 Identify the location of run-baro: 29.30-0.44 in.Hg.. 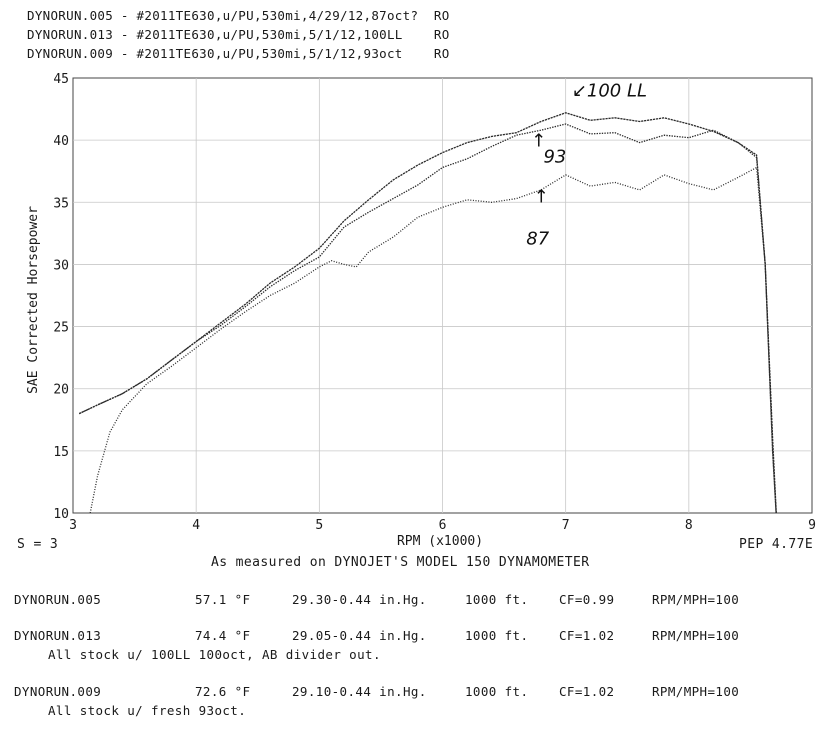
(359, 599).